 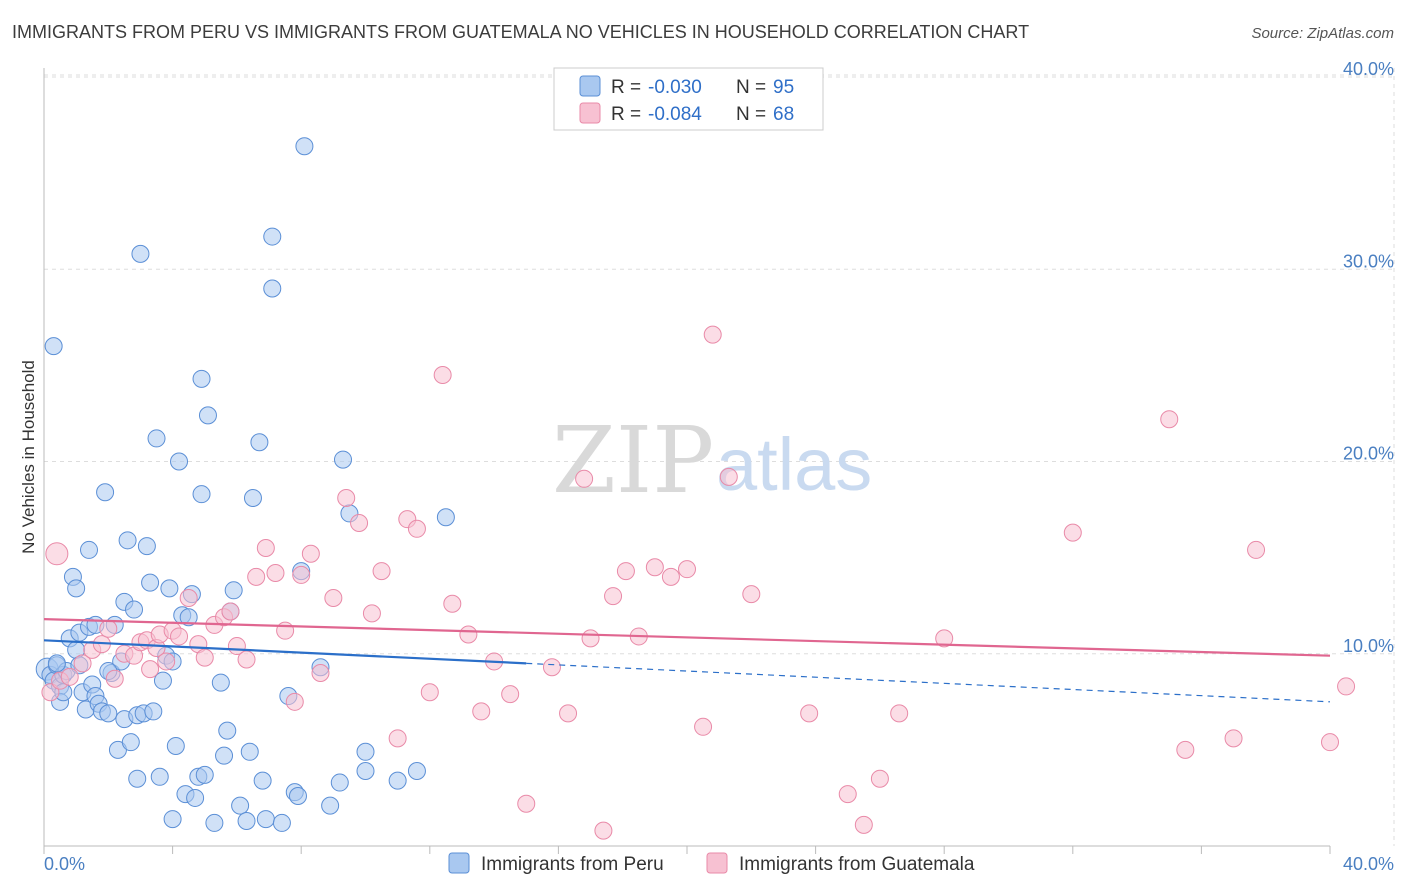 I want to click on watermark-zip: ZIP, so click(x=633, y=460).